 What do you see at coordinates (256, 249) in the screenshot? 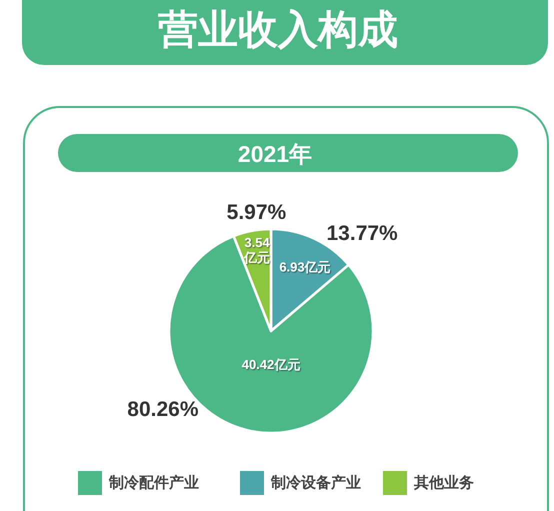
I see `text: 3.54 亿元` at bounding box center [256, 249].